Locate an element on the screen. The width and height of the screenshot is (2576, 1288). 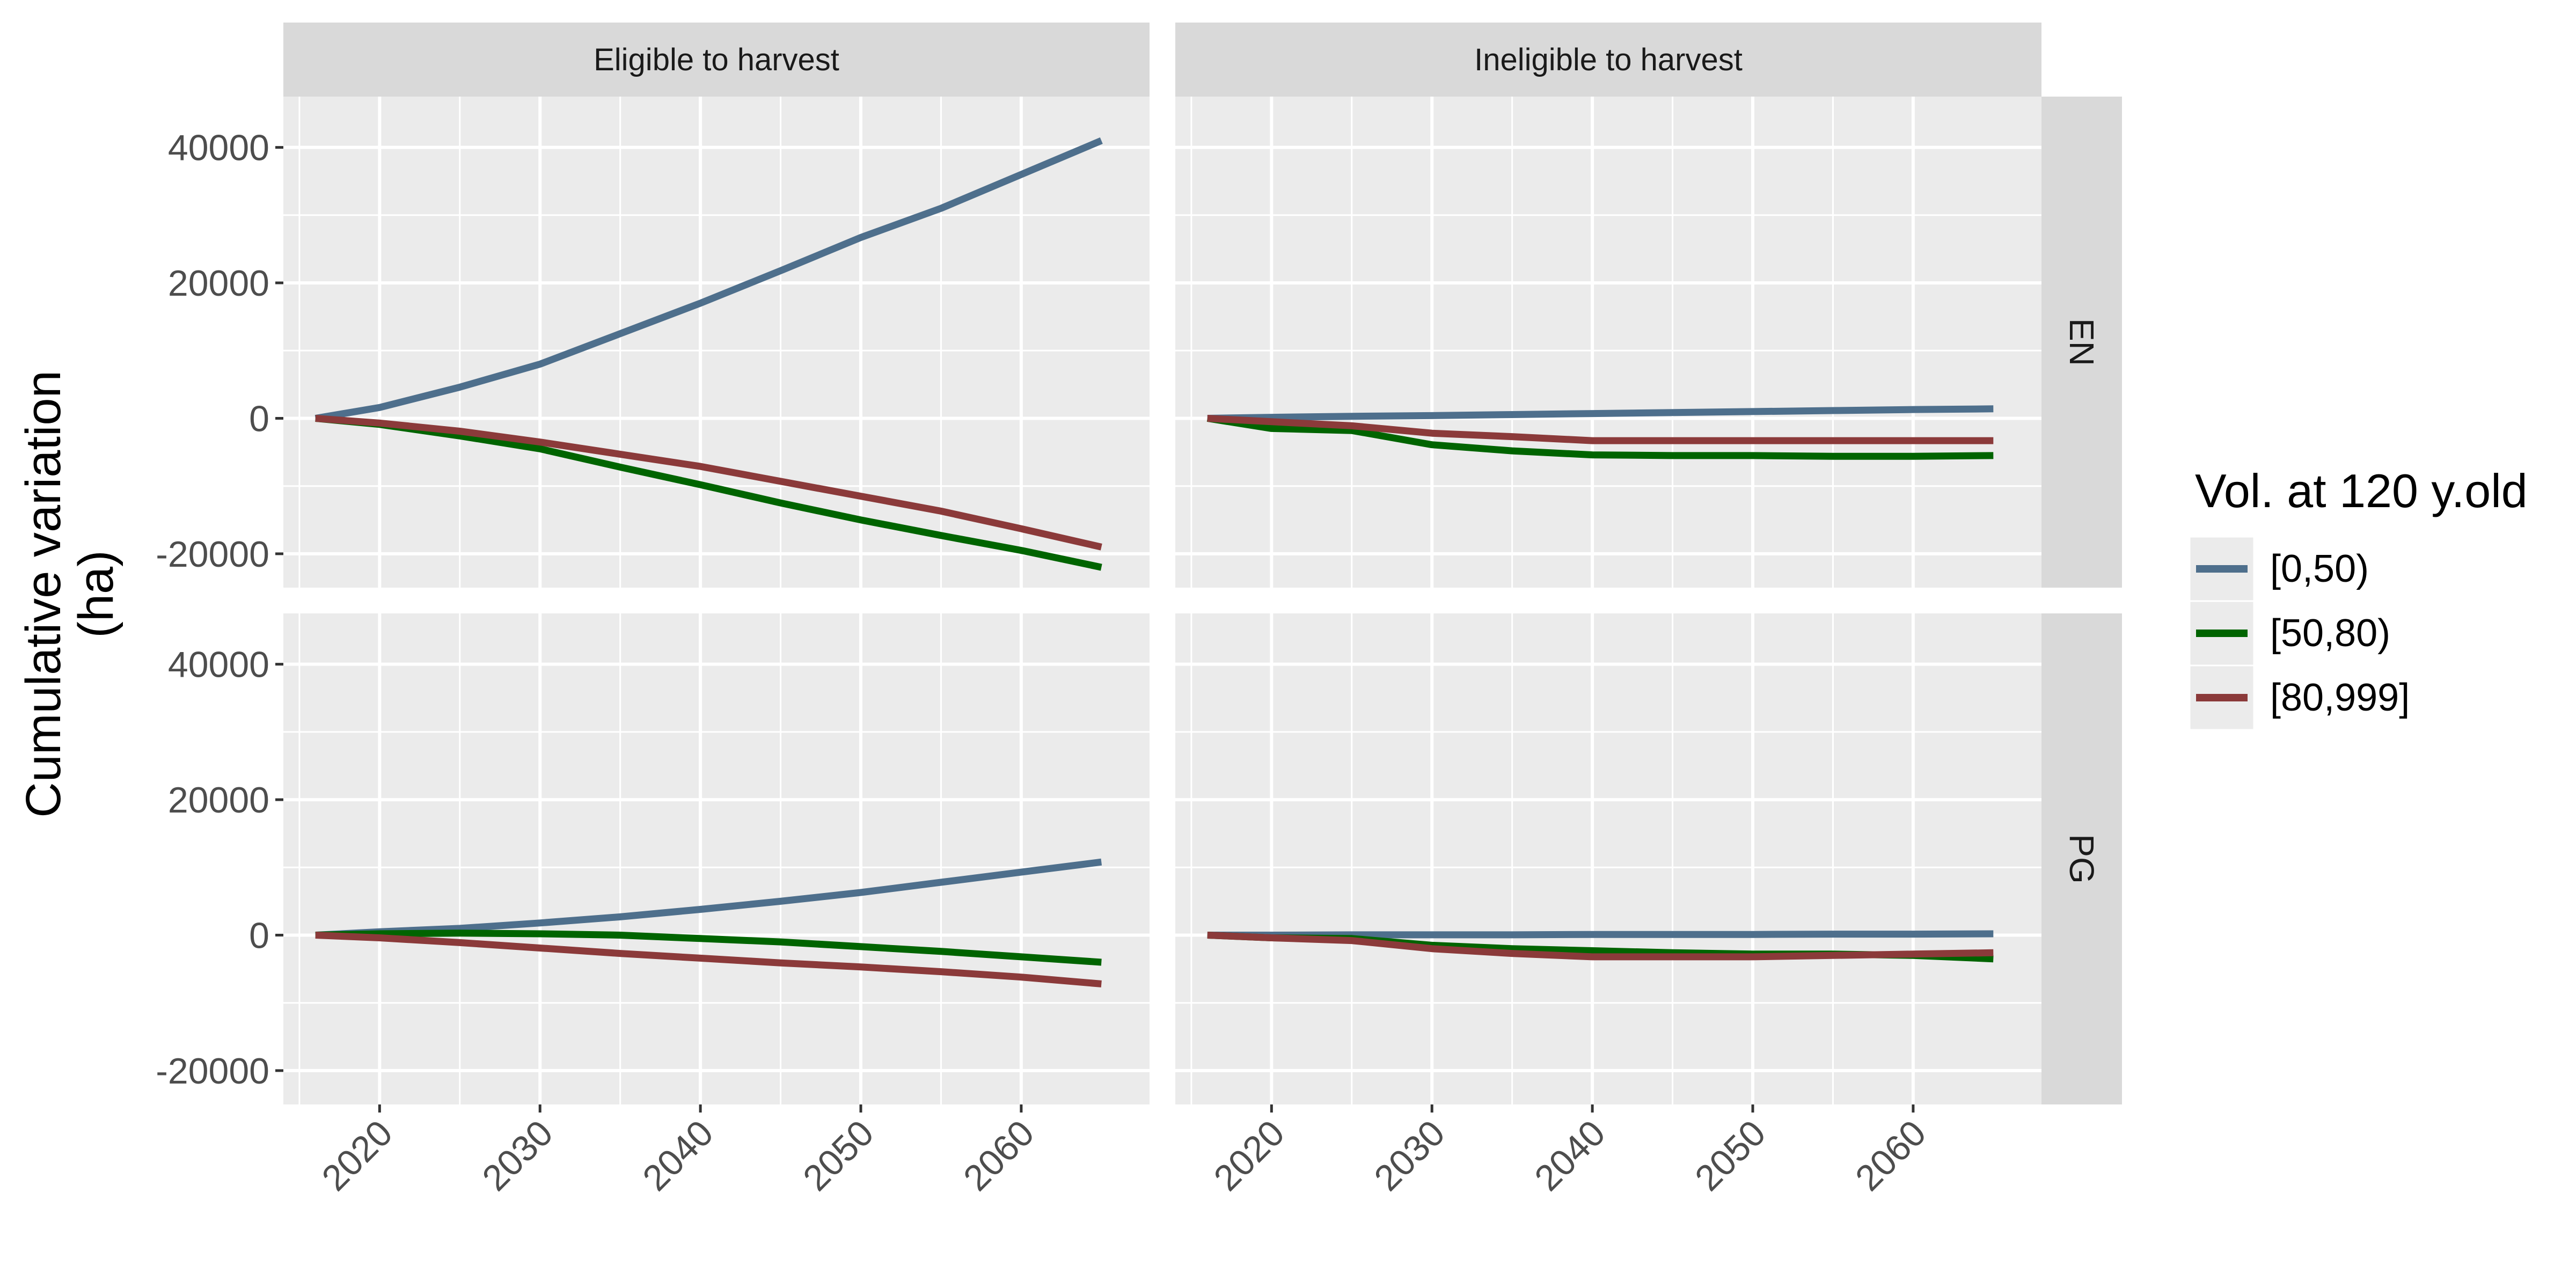
y-axis-title-line-2: (ha) is located at coordinates (96, 594).